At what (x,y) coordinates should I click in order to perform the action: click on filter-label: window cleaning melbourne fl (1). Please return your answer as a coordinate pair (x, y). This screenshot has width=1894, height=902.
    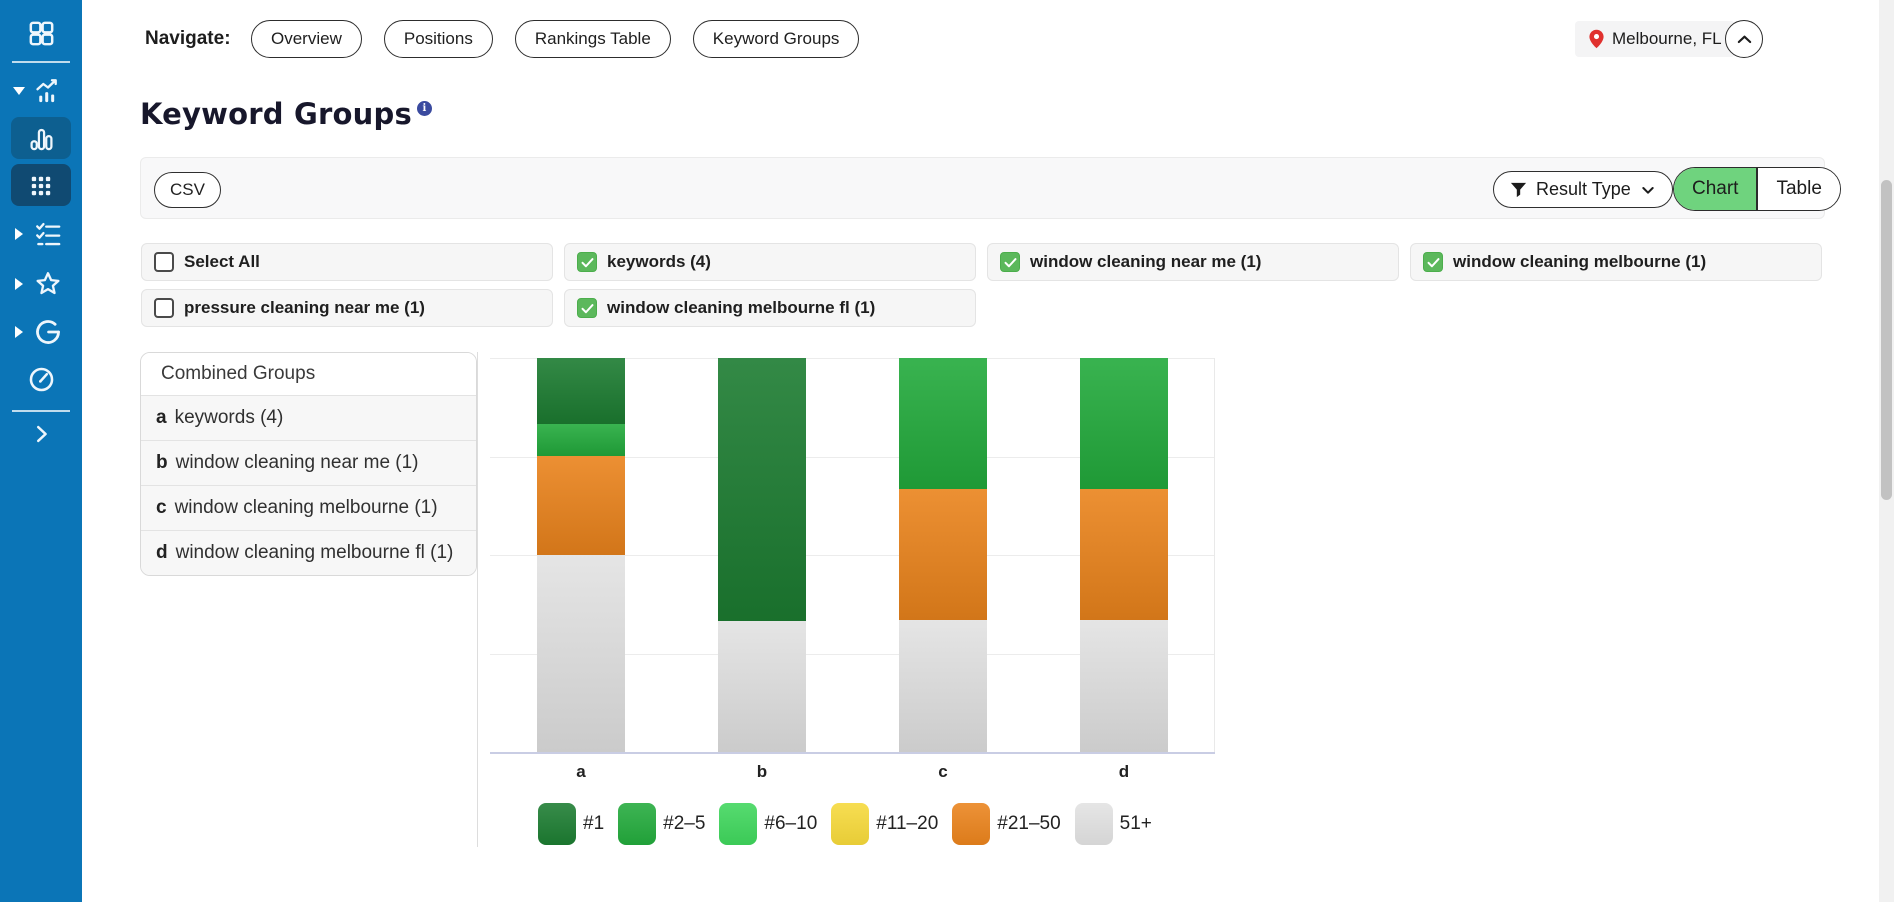
    Looking at the image, I should click on (741, 307).